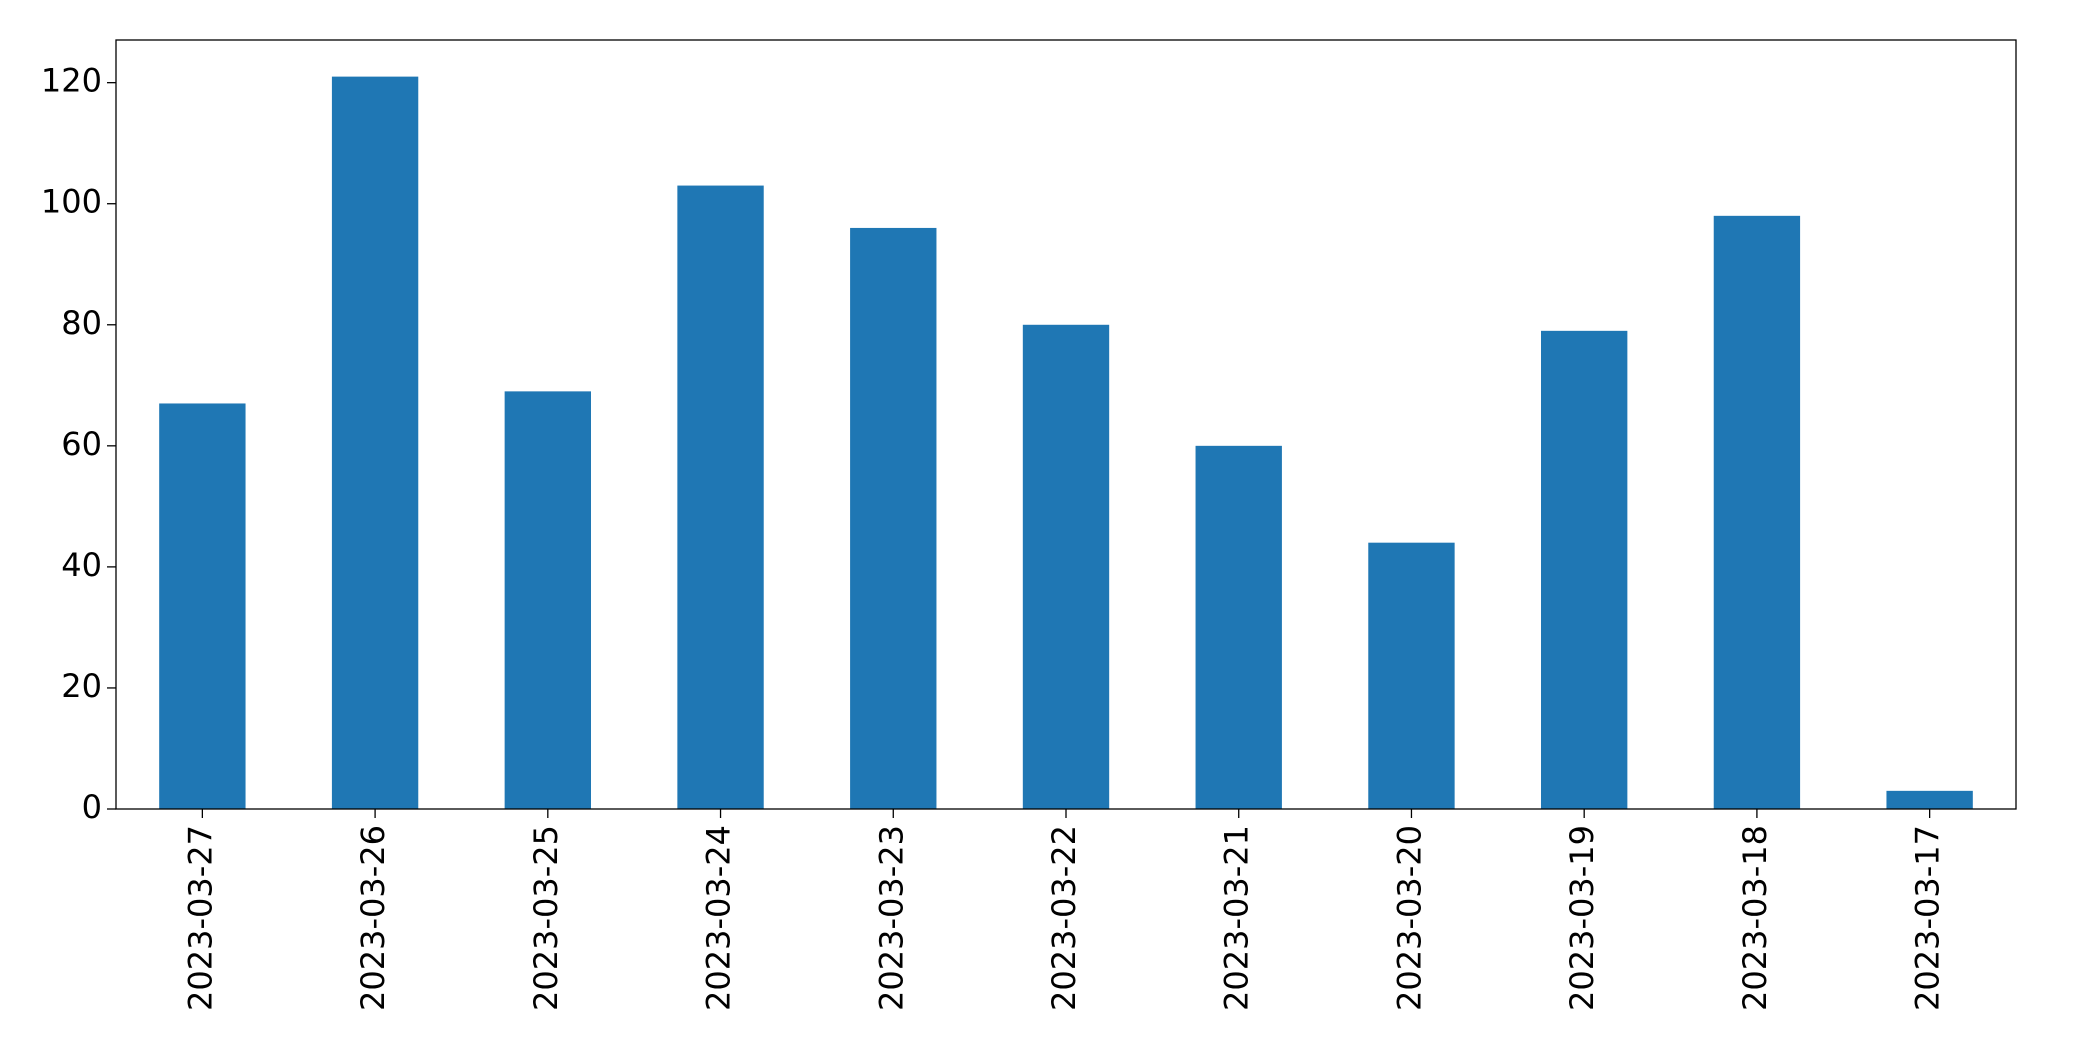 The width and height of the screenshot is (2093, 1061). What do you see at coordinates (71, 81) in the screenshot?
I see `y-tick-label: 120` at bounding box center [71, 81].